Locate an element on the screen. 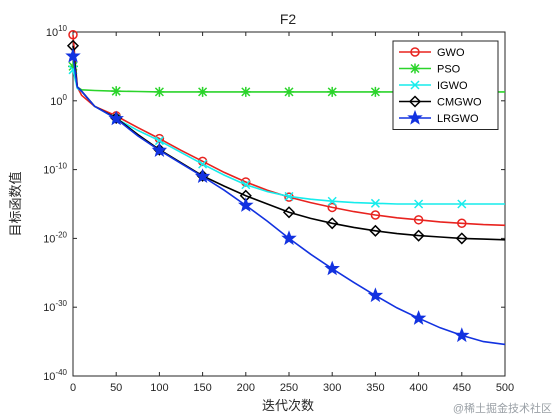 The height and width of the screenshot is (420, 560). legend-label: CMGWO is located at coordinates (459, 103).